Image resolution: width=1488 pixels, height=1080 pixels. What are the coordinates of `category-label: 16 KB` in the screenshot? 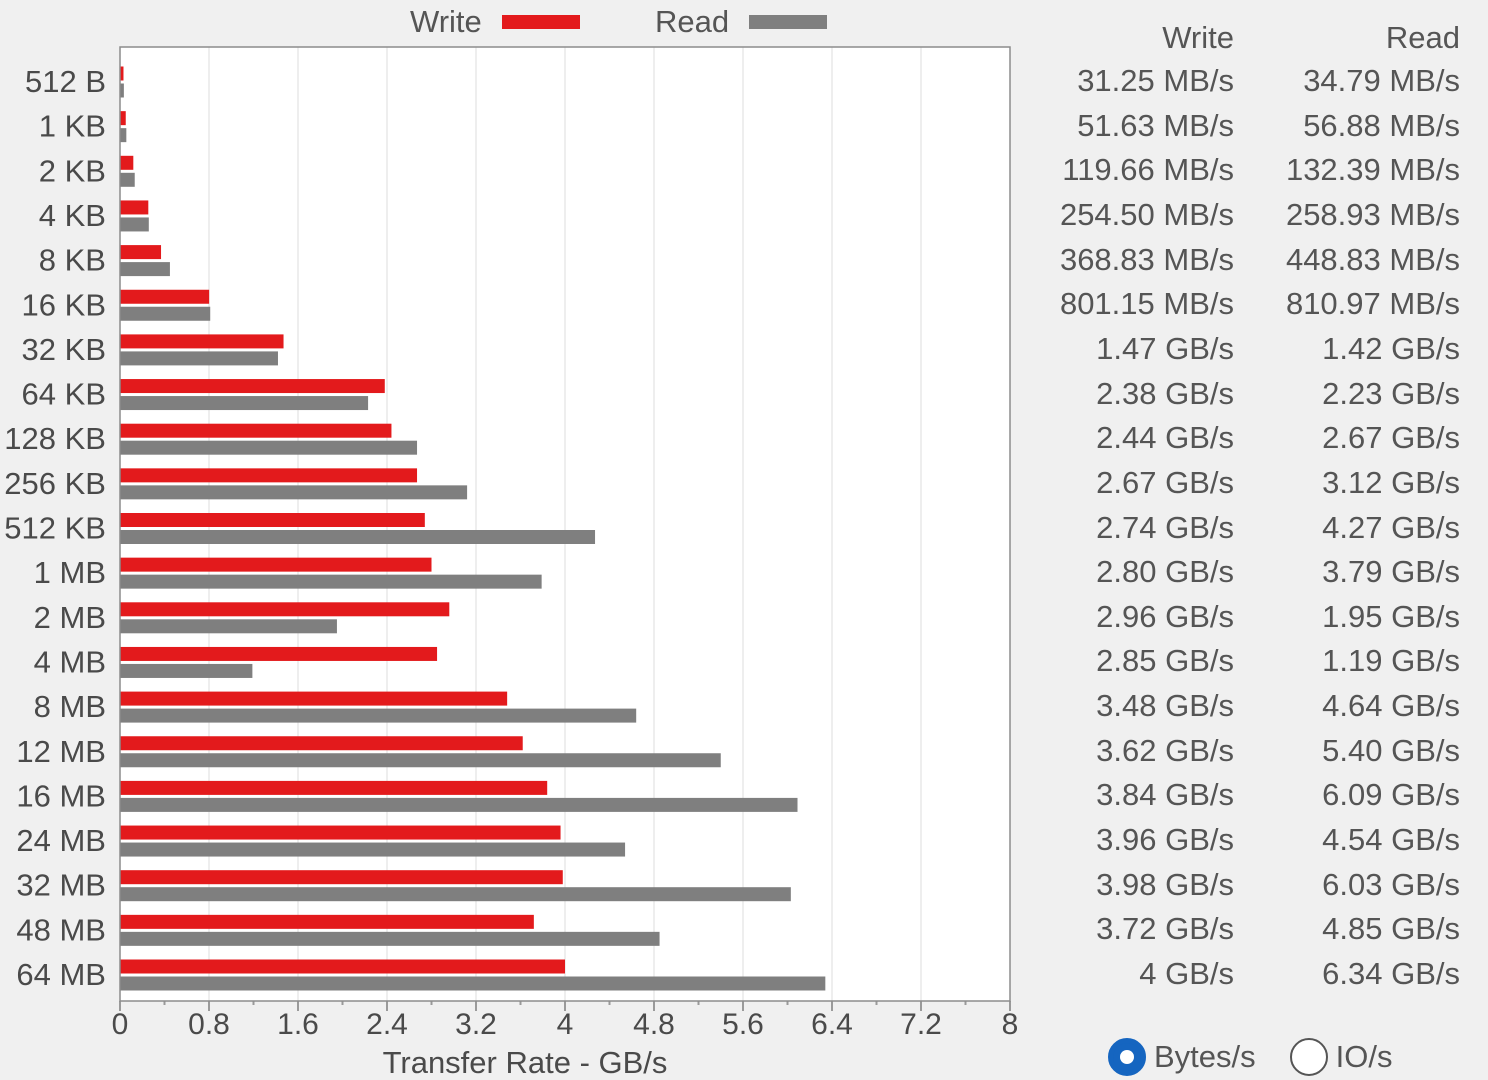 It's located at (64, 304).